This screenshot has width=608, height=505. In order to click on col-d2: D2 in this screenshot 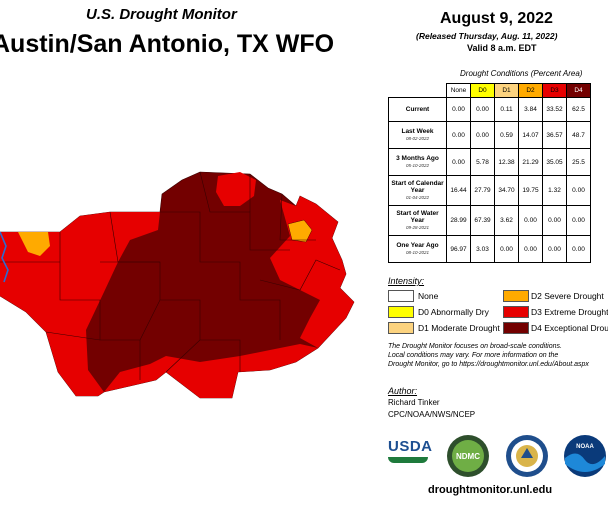, I will do `click(530, 90)`.